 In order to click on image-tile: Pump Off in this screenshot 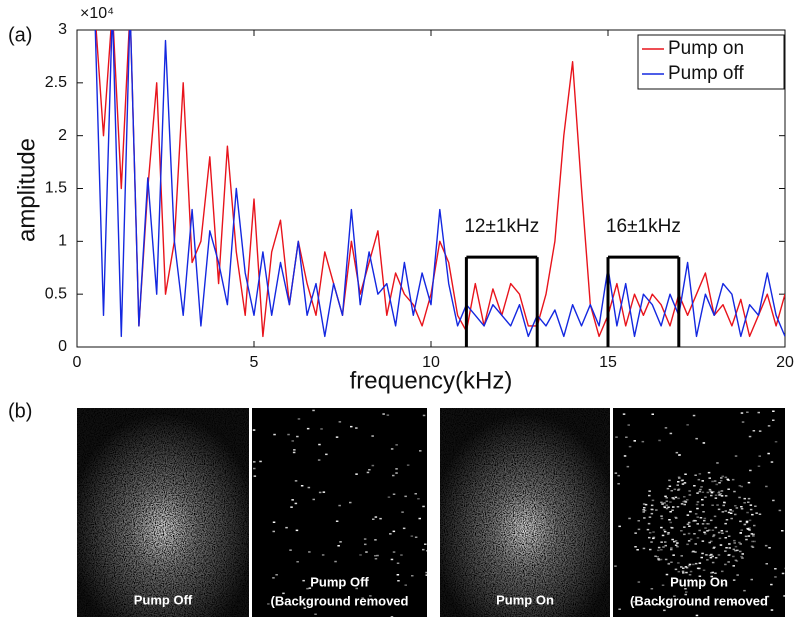, I will do `click(163, 512)`.